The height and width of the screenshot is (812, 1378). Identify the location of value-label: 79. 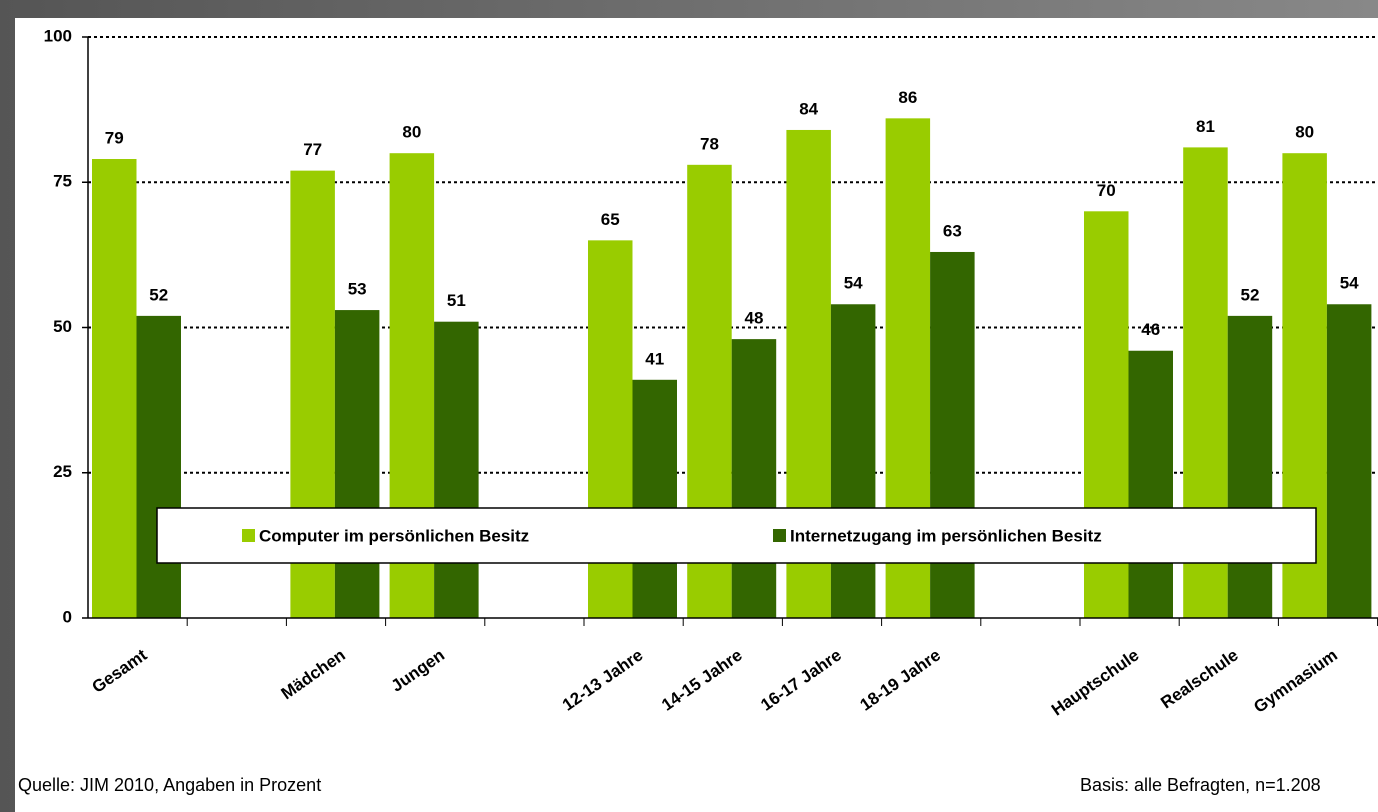
(114, 137).